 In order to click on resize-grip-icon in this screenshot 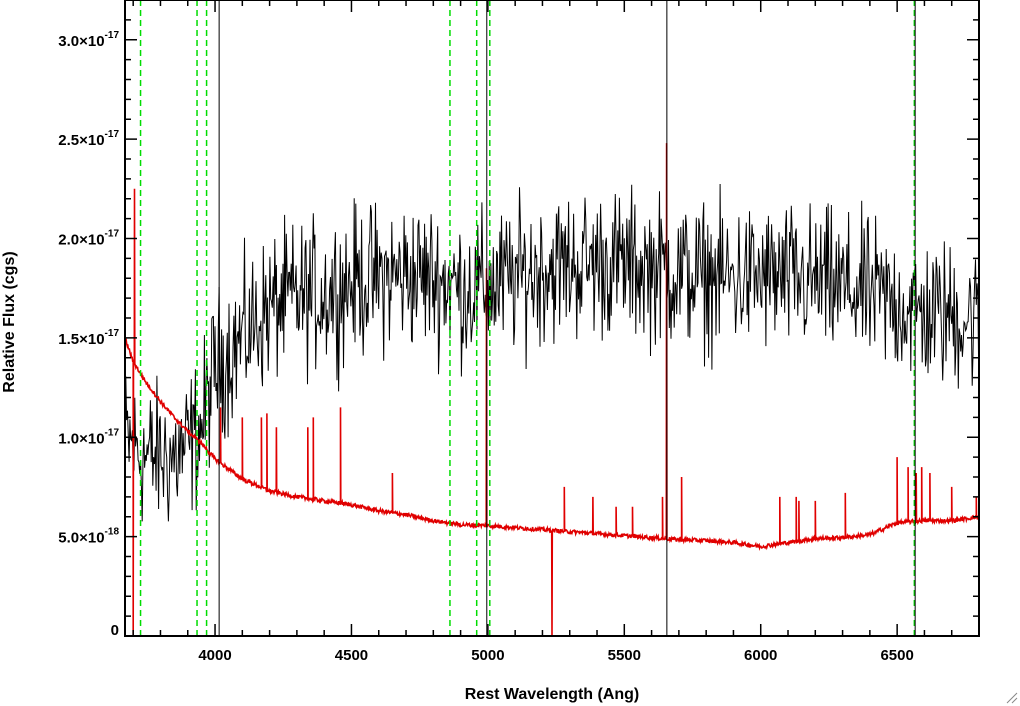, I will do `click(1011, 697)`.